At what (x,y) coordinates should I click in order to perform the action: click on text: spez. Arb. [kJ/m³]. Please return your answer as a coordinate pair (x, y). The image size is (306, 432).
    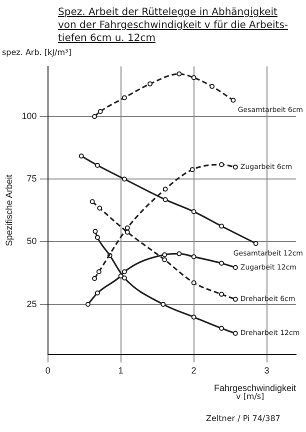
    Looking at the image, I should click on (37, 52).